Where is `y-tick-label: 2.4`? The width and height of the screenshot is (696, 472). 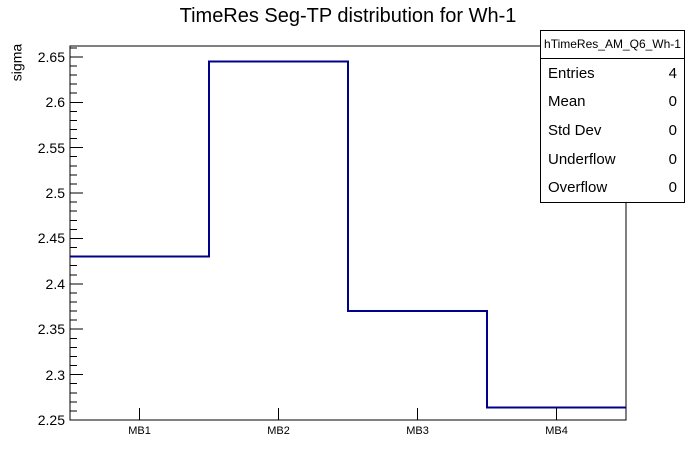 y-tick-label: 2.4 is located at coordinates (55, 283).